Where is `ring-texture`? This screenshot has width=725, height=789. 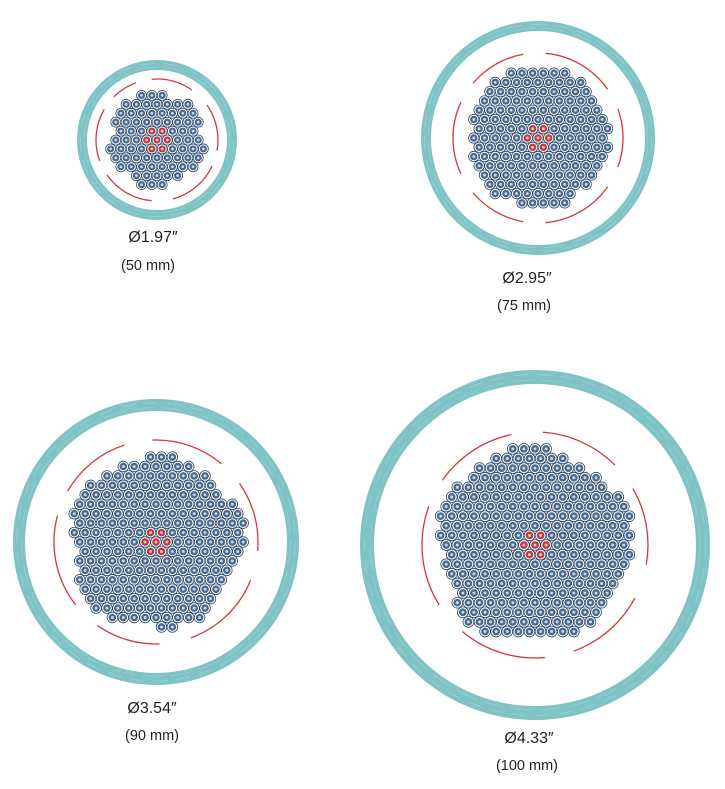 ring-texture is located at coordinates (157, 140).